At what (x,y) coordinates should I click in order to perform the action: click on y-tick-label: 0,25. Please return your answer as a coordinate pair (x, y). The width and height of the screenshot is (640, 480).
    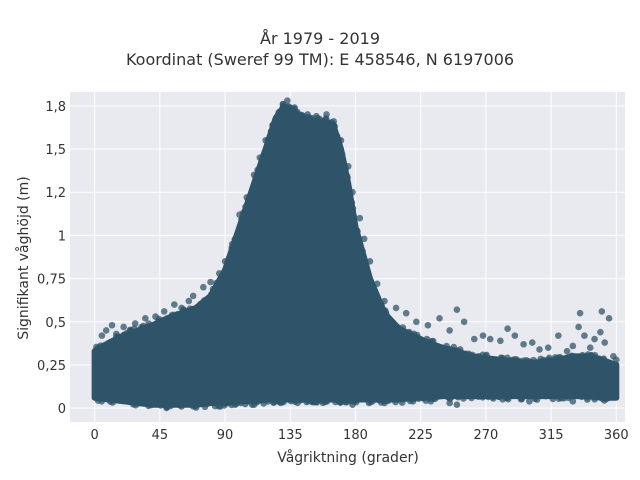
    Looking at the image, I should click on (51, 366).